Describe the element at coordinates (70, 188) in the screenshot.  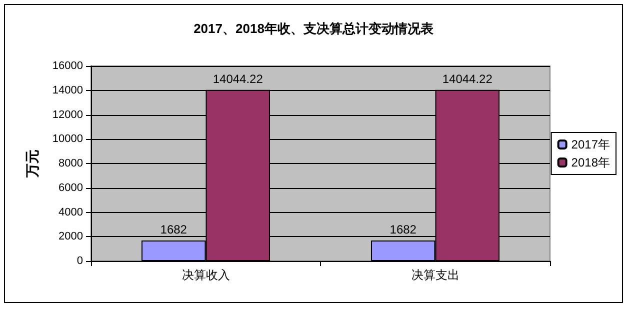
I see `y-tick-label: 6000` at that location.